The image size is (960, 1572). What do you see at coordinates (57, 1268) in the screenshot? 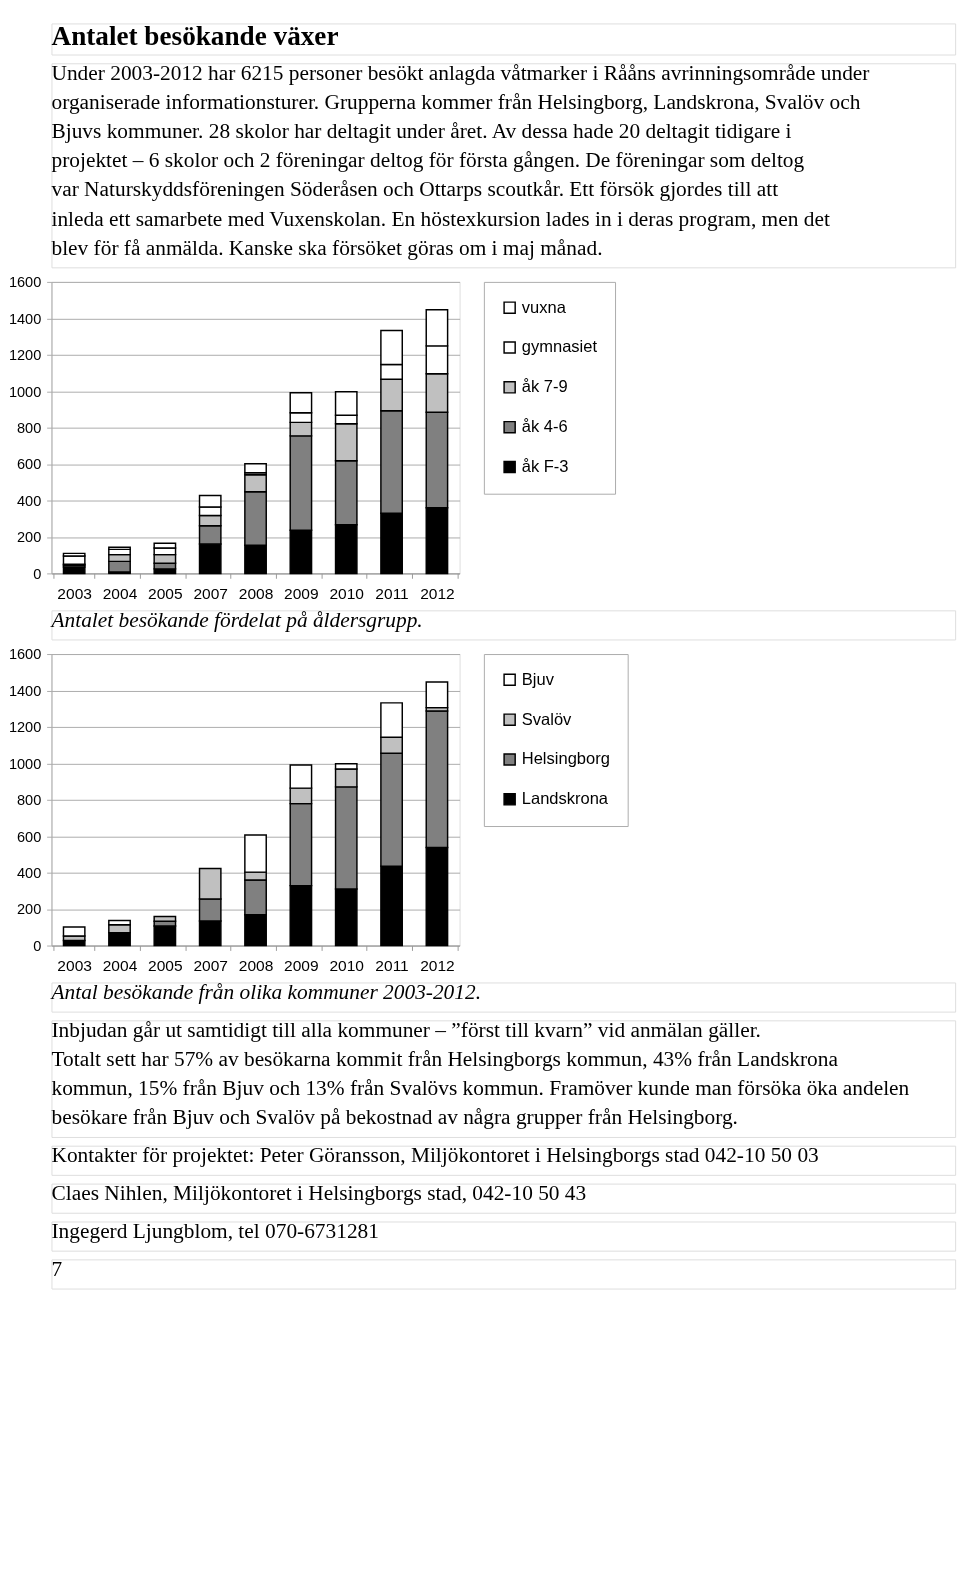
I see `text: 7` at bounding box center [57, 1268].